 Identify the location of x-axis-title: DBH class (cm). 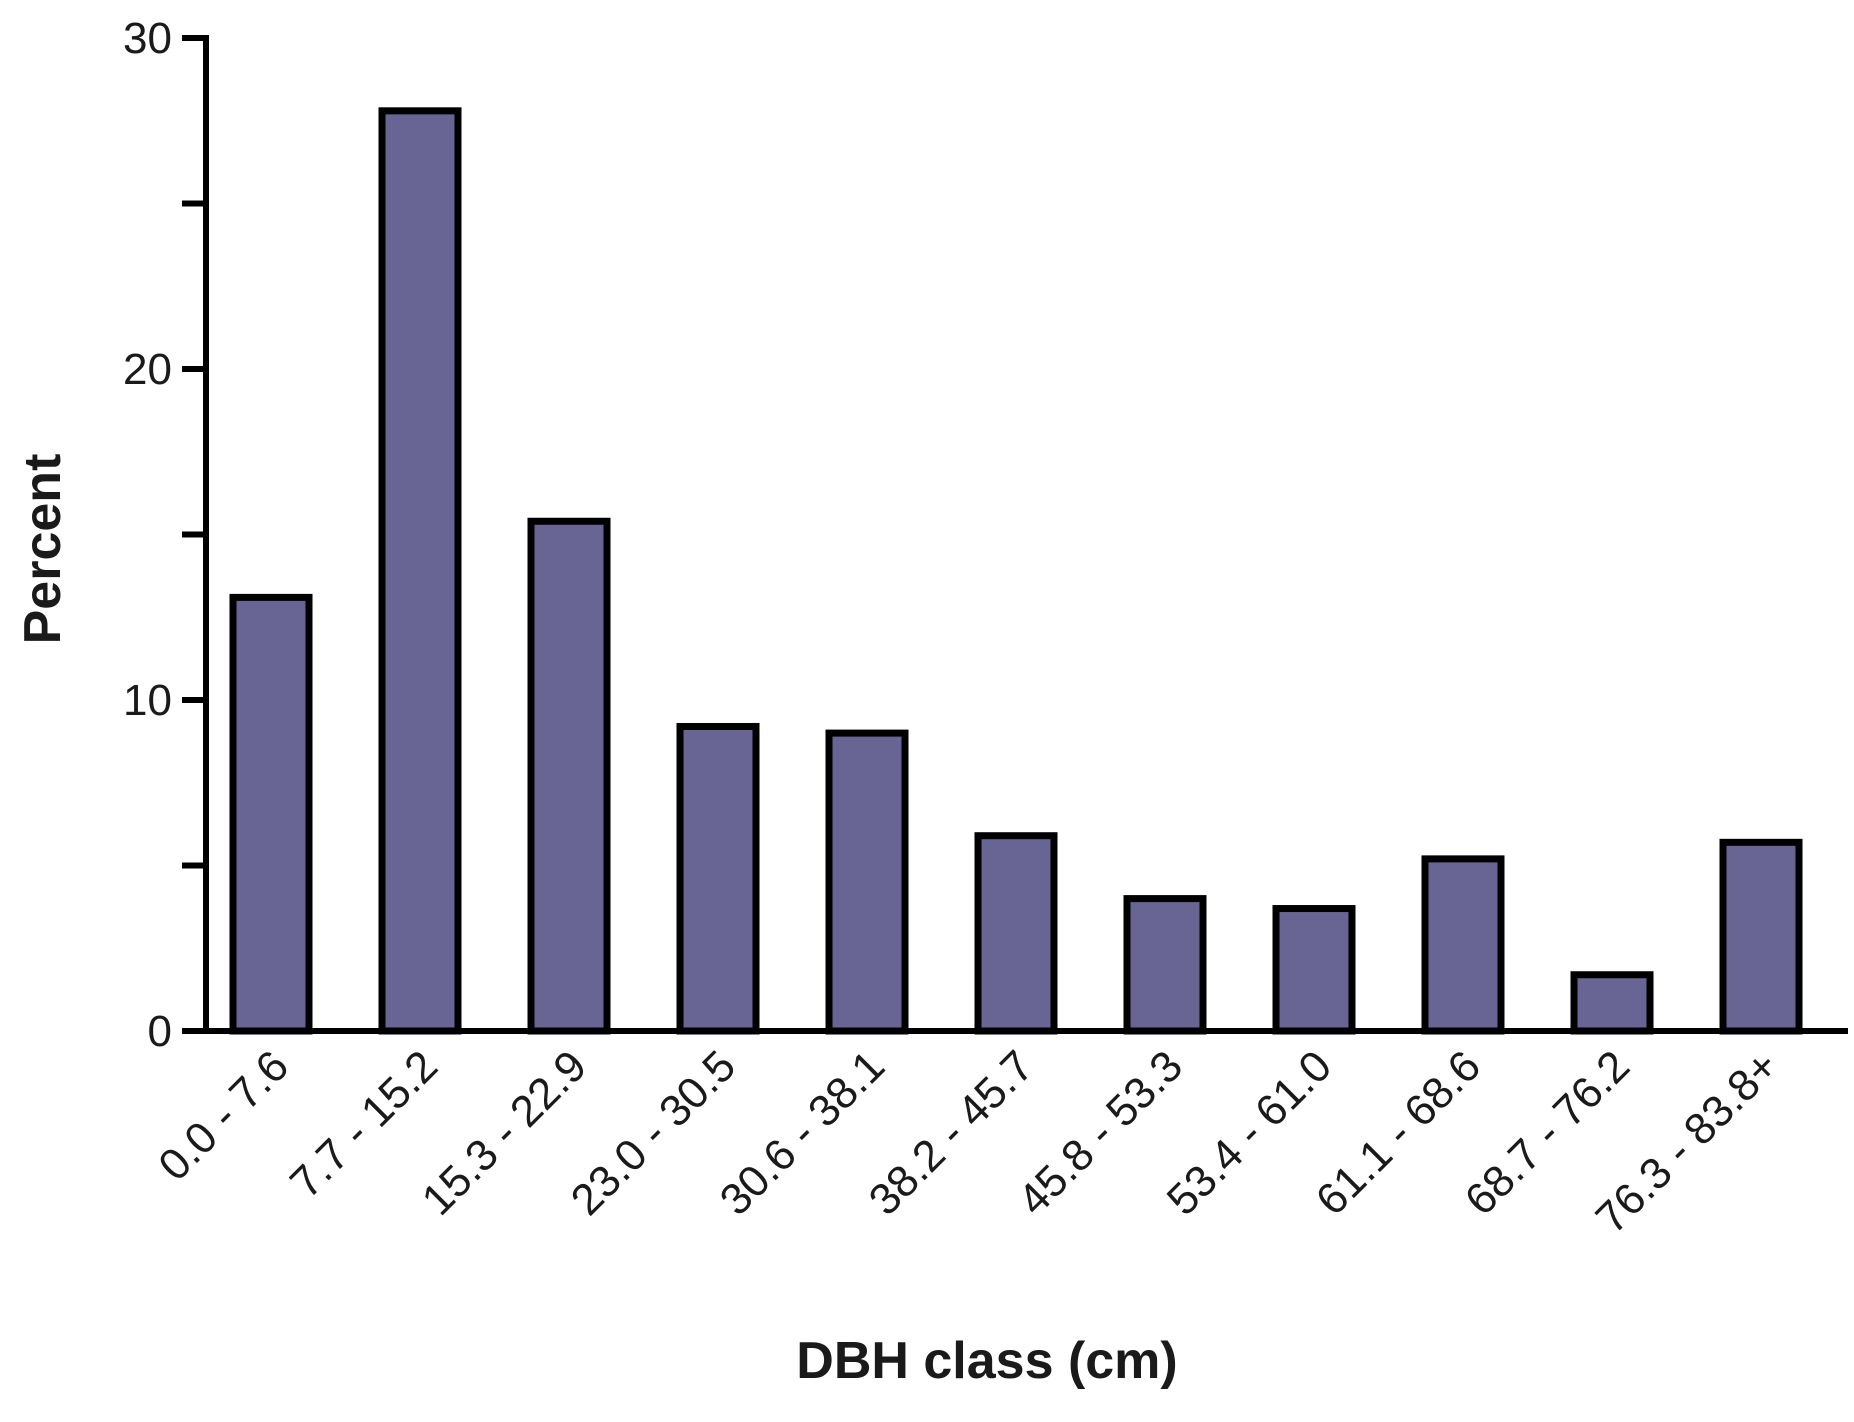
(986, 1361).